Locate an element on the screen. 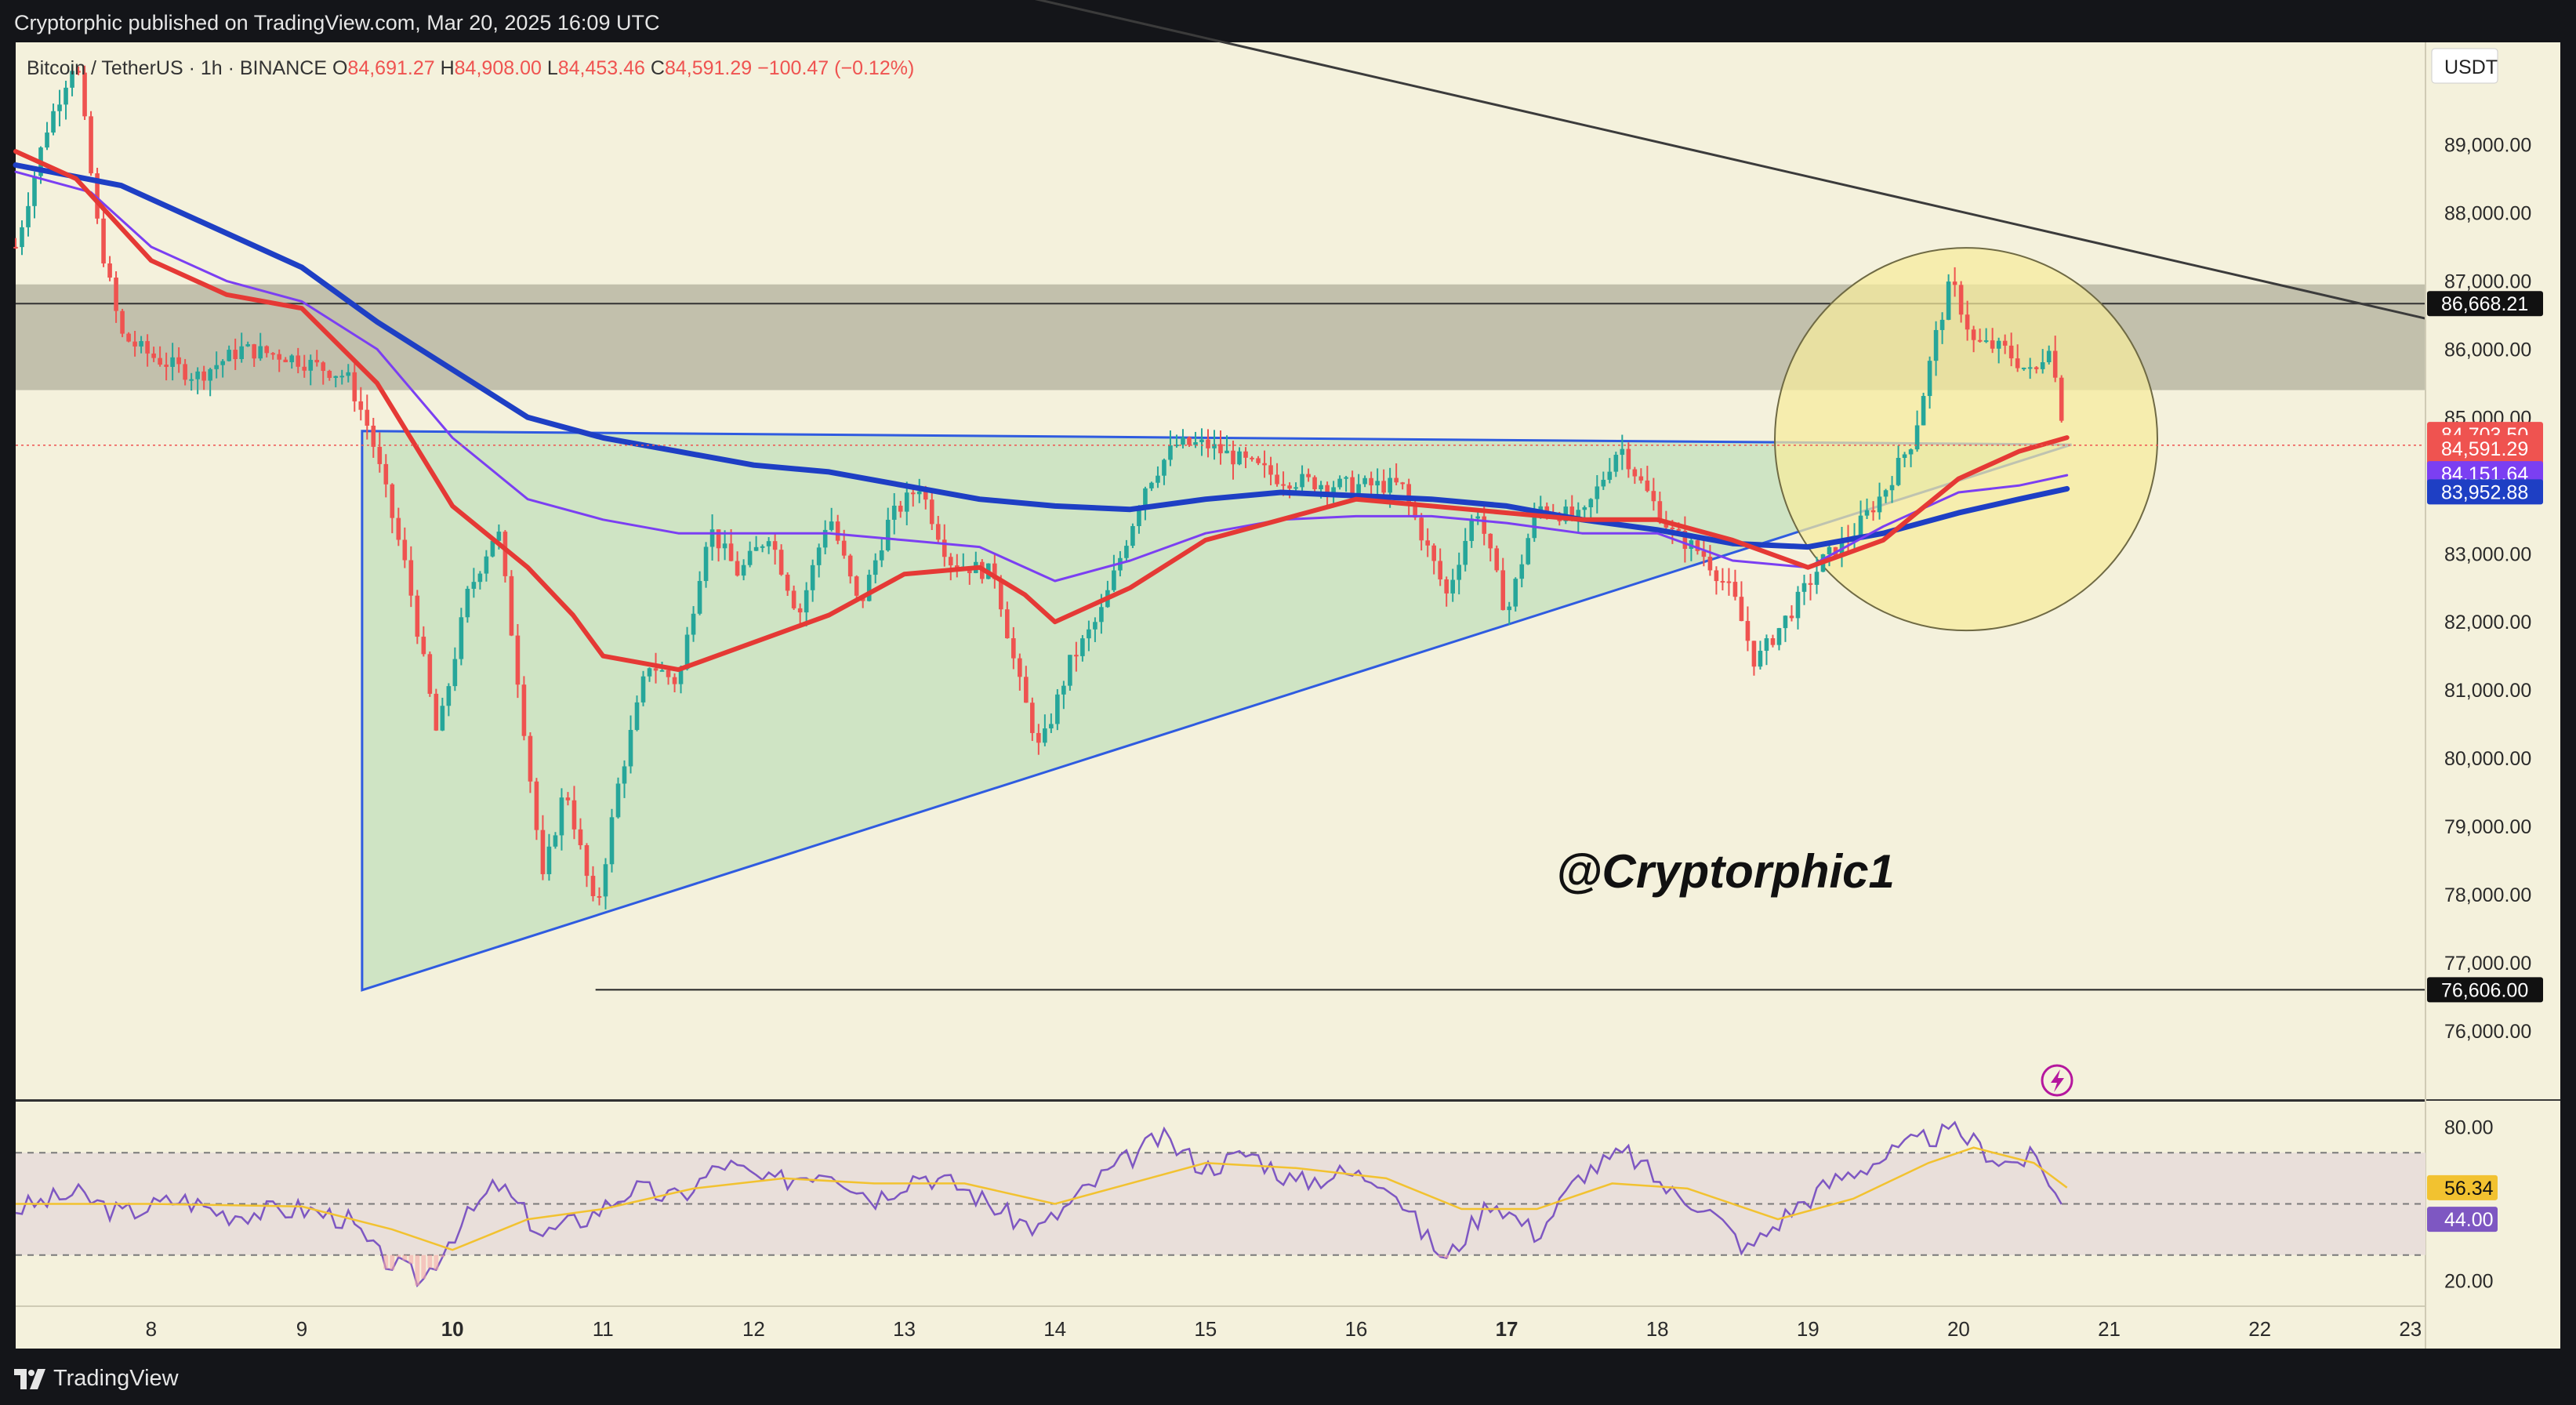  time-axis-background is located at coordinates (1221, 1327).